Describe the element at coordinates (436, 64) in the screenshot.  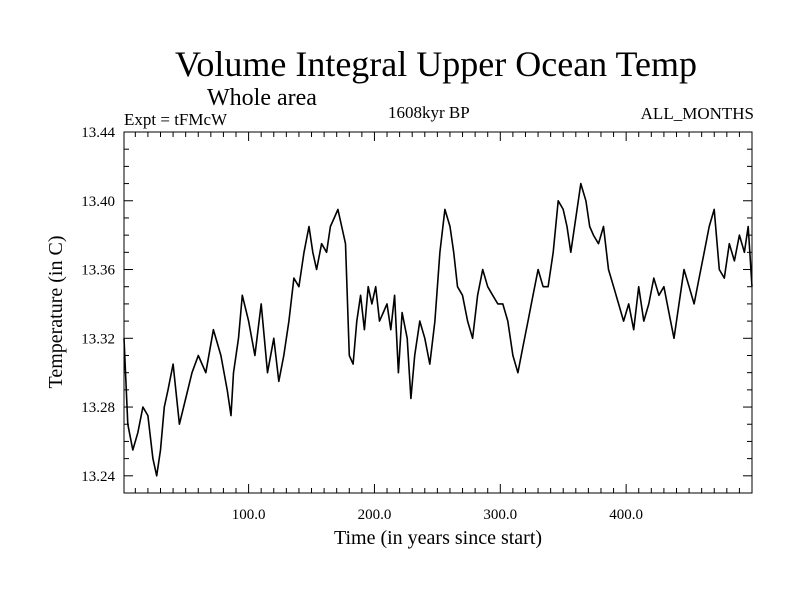
I see `chart-title: Volume Integral Upper Ocean Temp` at that location.